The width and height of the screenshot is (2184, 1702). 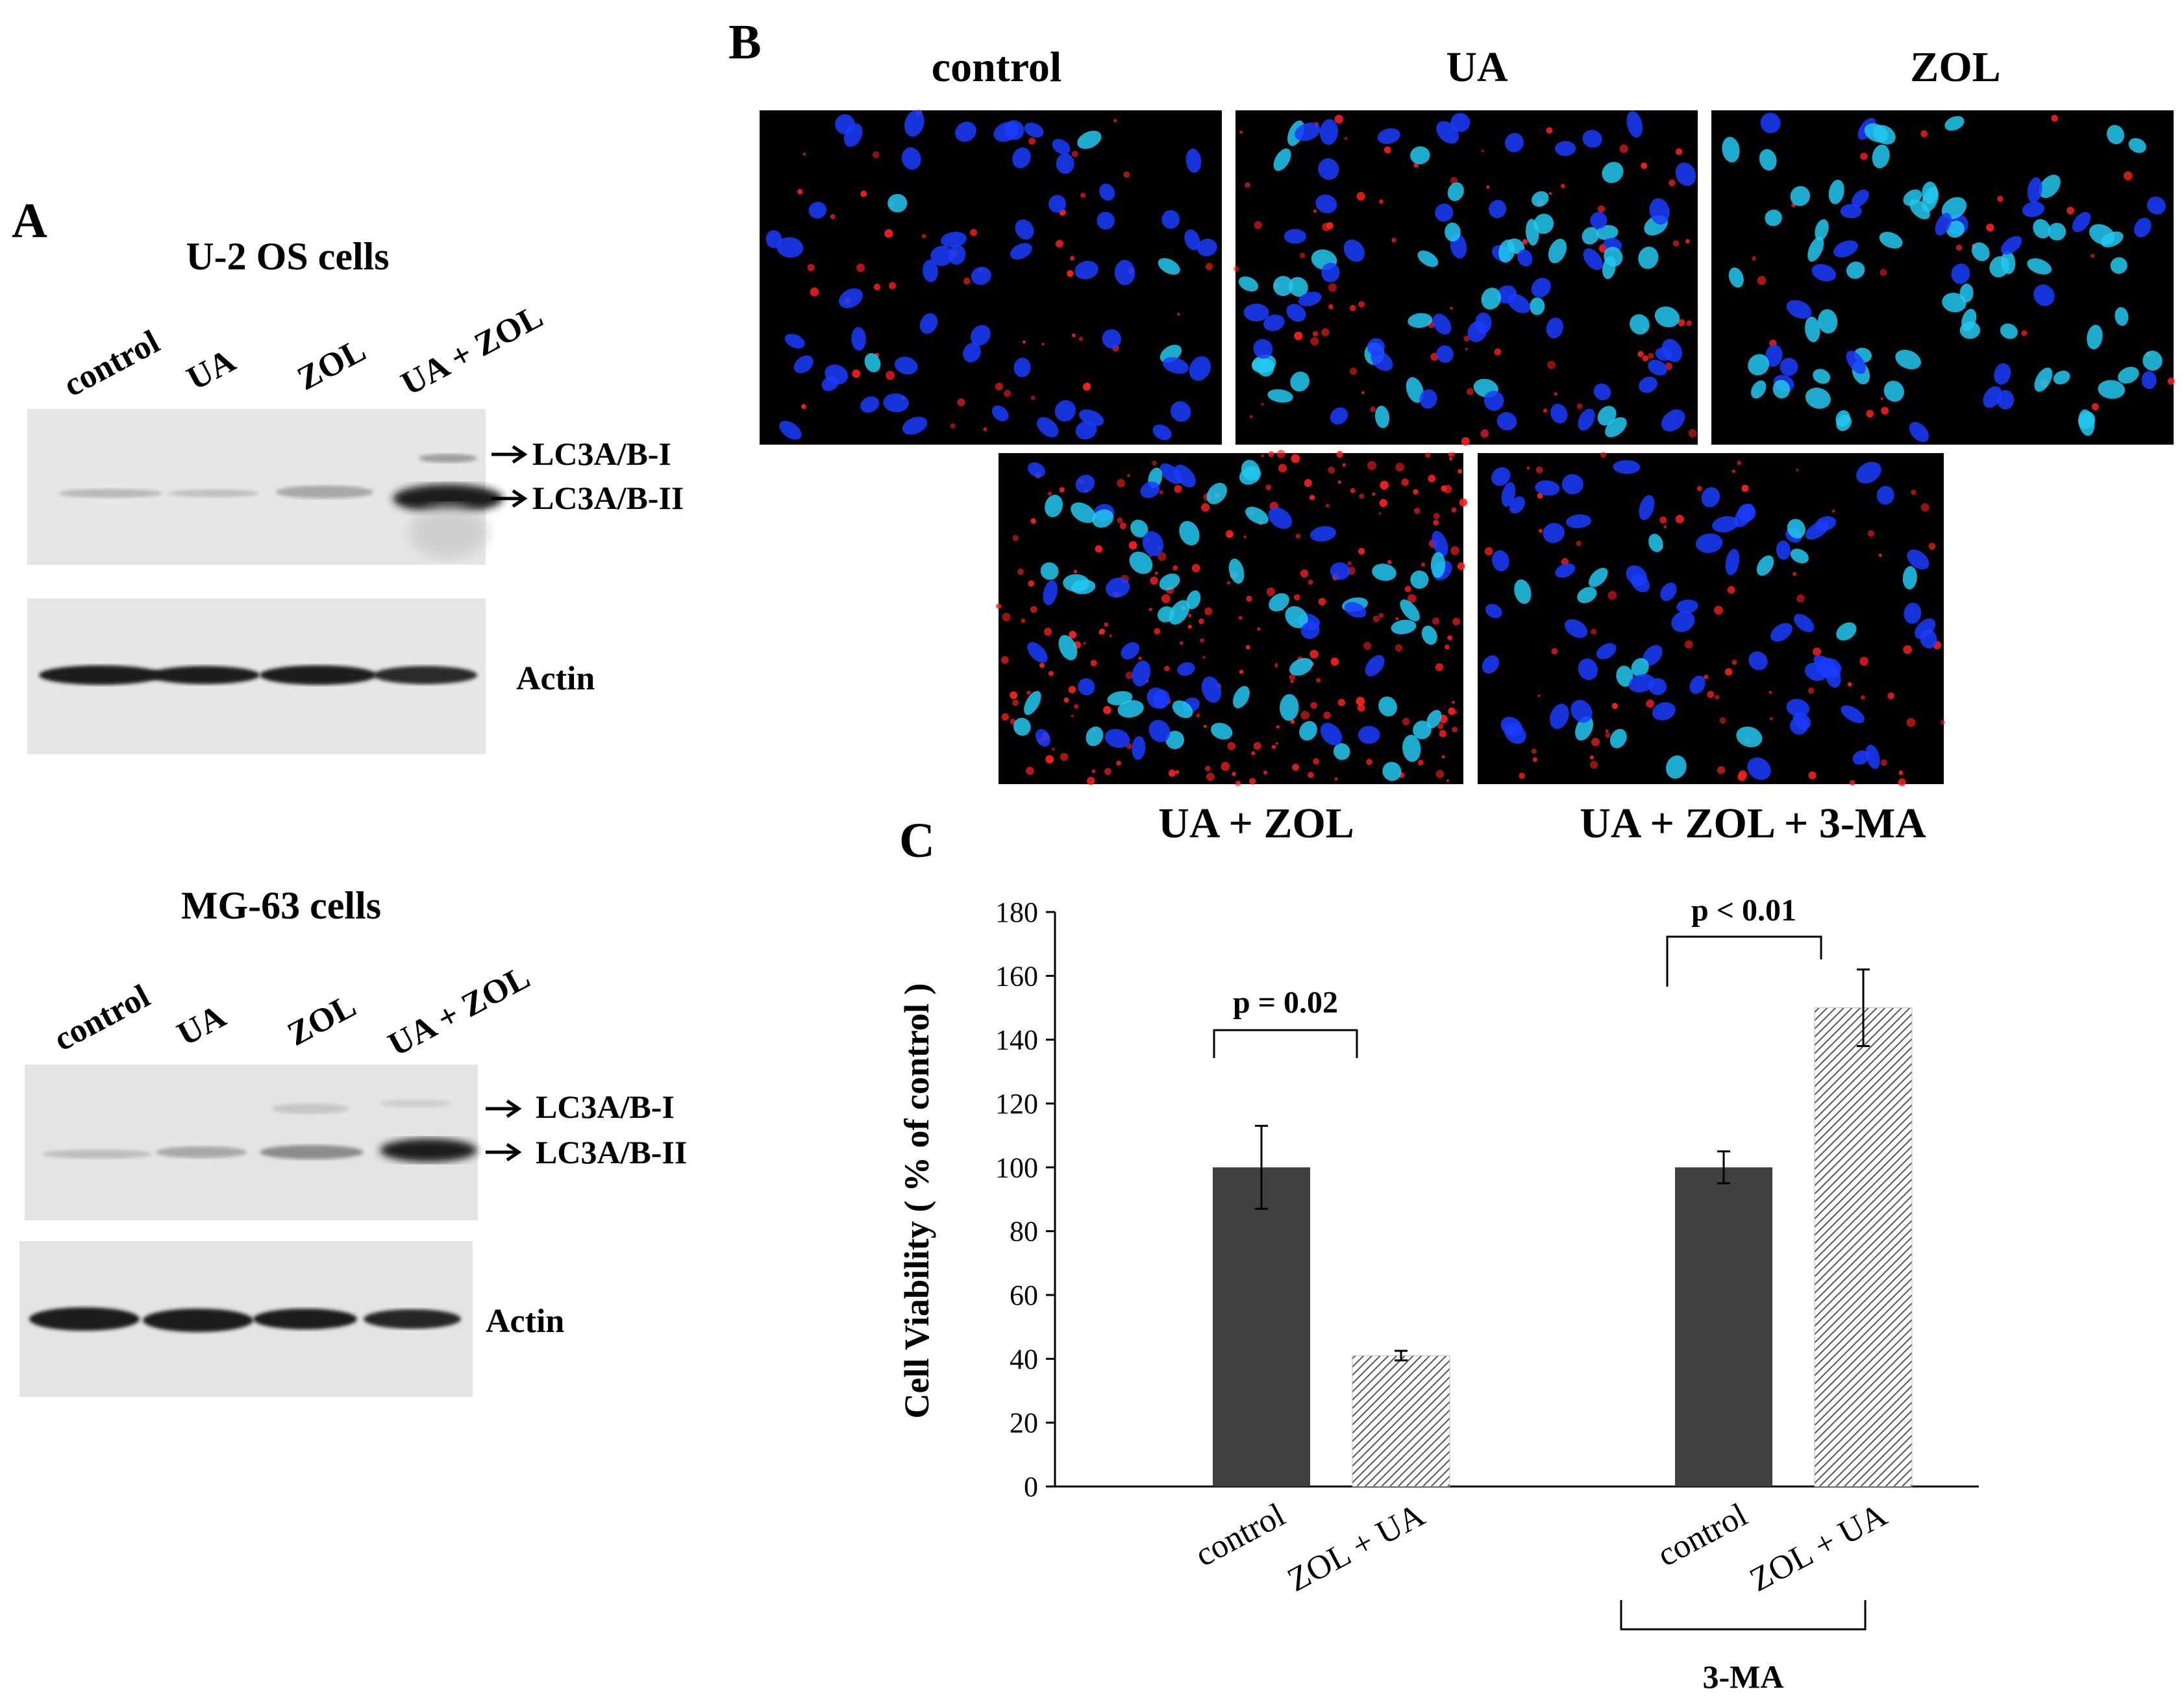 What do you see at coordinates (202, 1026) in the screenshot?
I see `blot2-lane-1: UA` at bounding box center [202, 1026].